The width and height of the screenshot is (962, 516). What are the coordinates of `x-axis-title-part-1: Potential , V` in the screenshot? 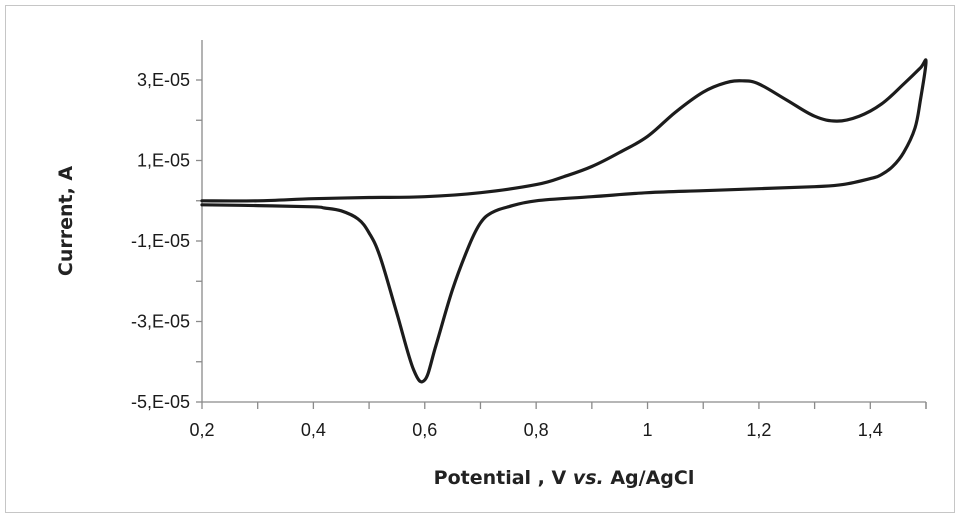 It's located at (503, 478).